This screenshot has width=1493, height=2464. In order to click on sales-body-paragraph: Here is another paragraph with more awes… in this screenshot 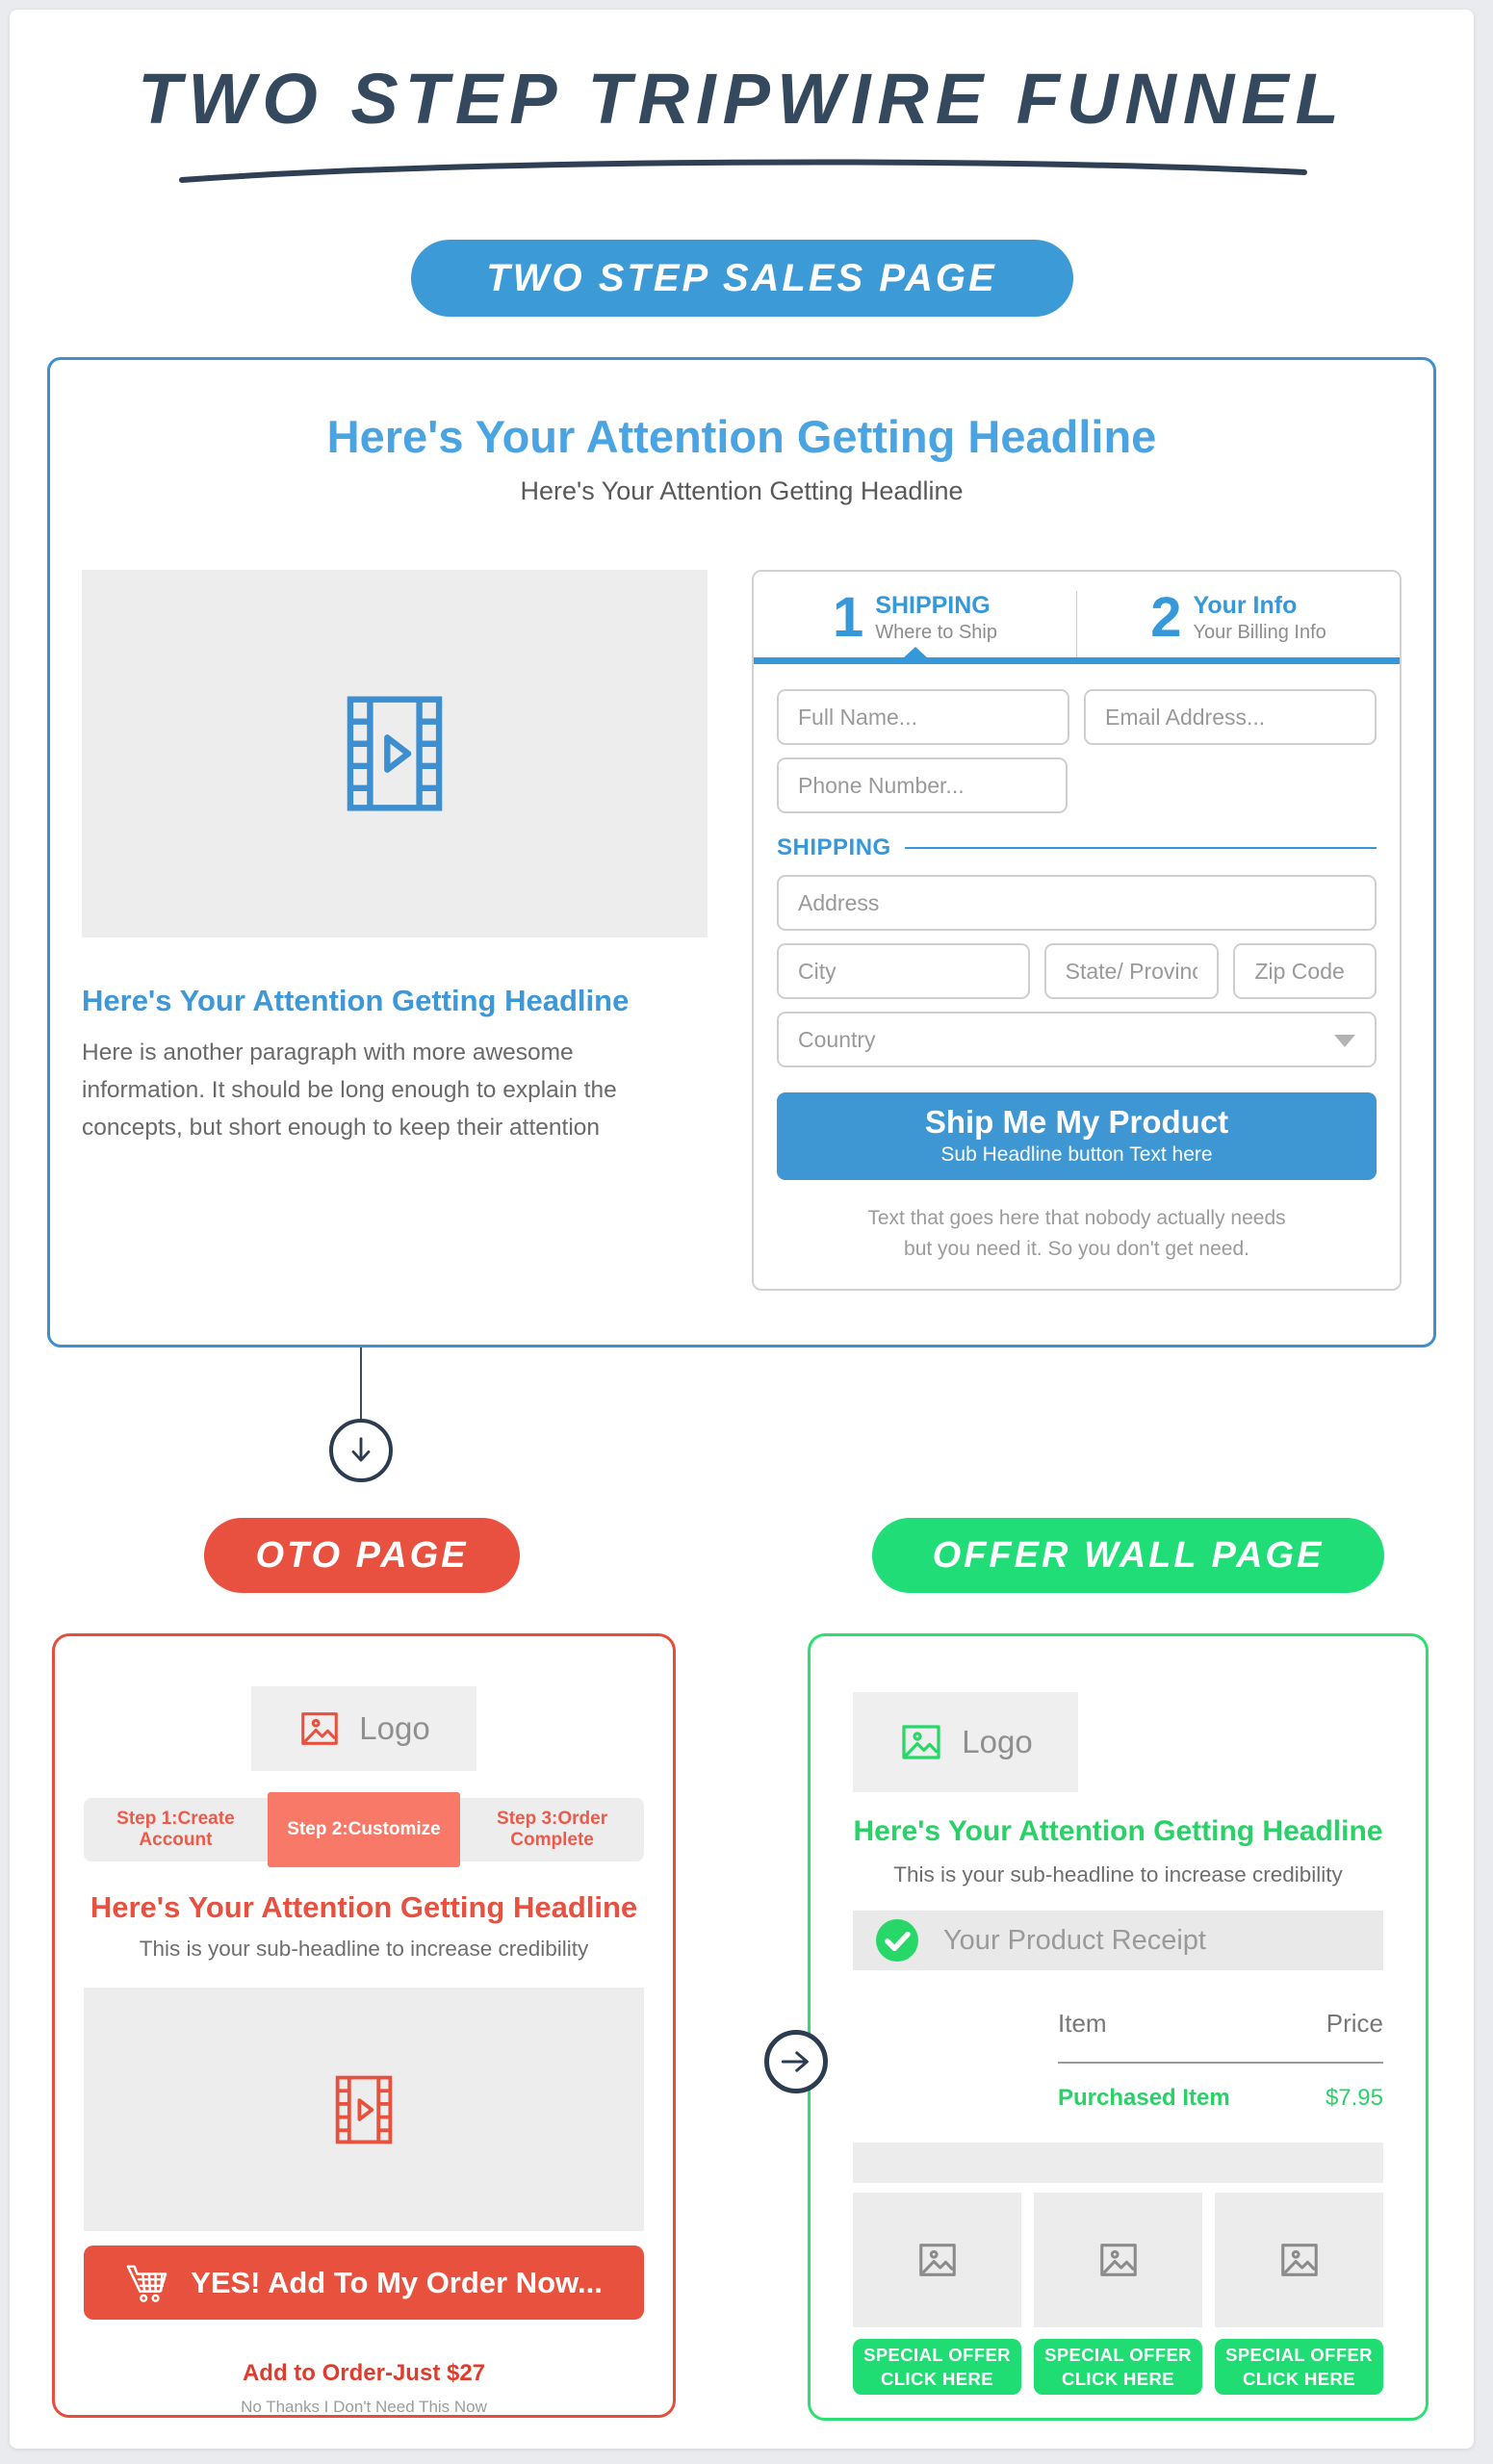, I will do `click(349, 1091)`.